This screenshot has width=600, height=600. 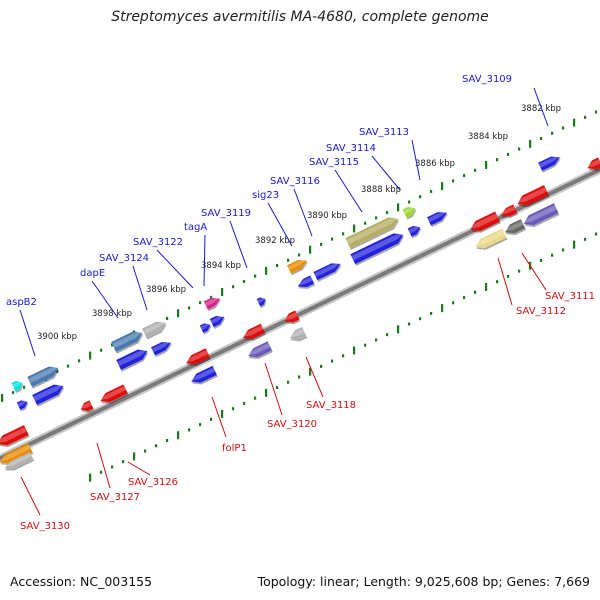 What do you see at coordinates (390, 154) in the screenshot?
I see `gene-label-sav-3113: SAV_3113` at bounding box center [390, 154].